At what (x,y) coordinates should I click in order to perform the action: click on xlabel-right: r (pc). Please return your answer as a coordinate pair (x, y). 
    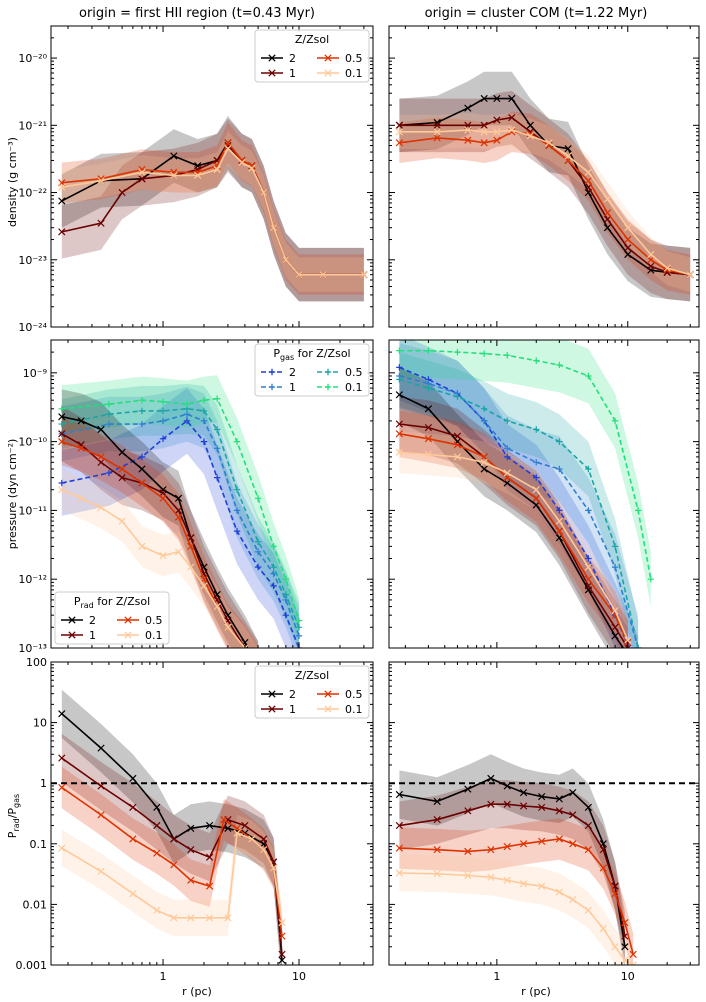
    Looking at the image, I should click on (536, 991).